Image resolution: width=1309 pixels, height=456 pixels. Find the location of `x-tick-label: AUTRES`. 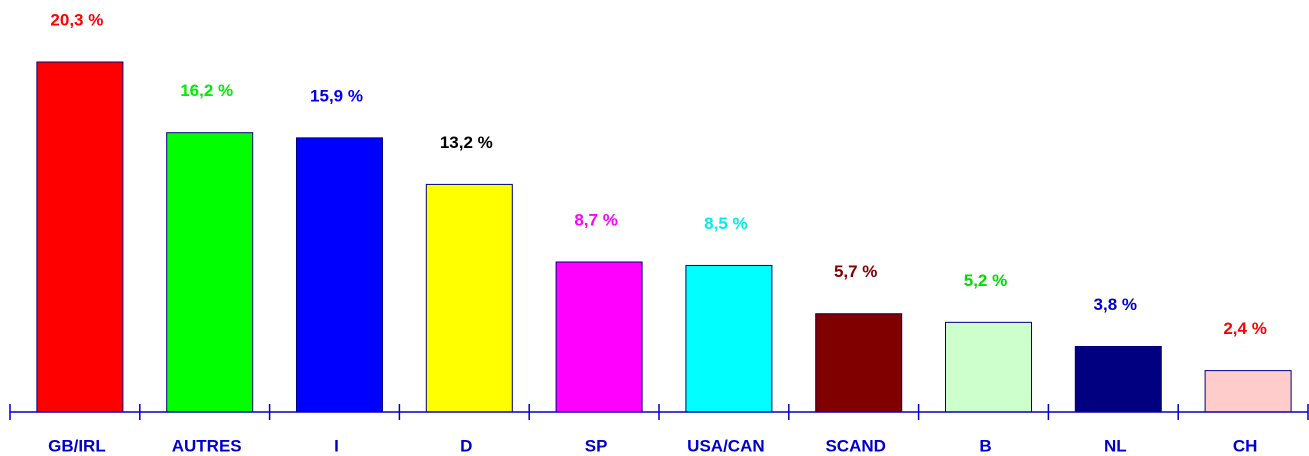

x-tick-label: AUTRES is located at coordinates (207, 445).